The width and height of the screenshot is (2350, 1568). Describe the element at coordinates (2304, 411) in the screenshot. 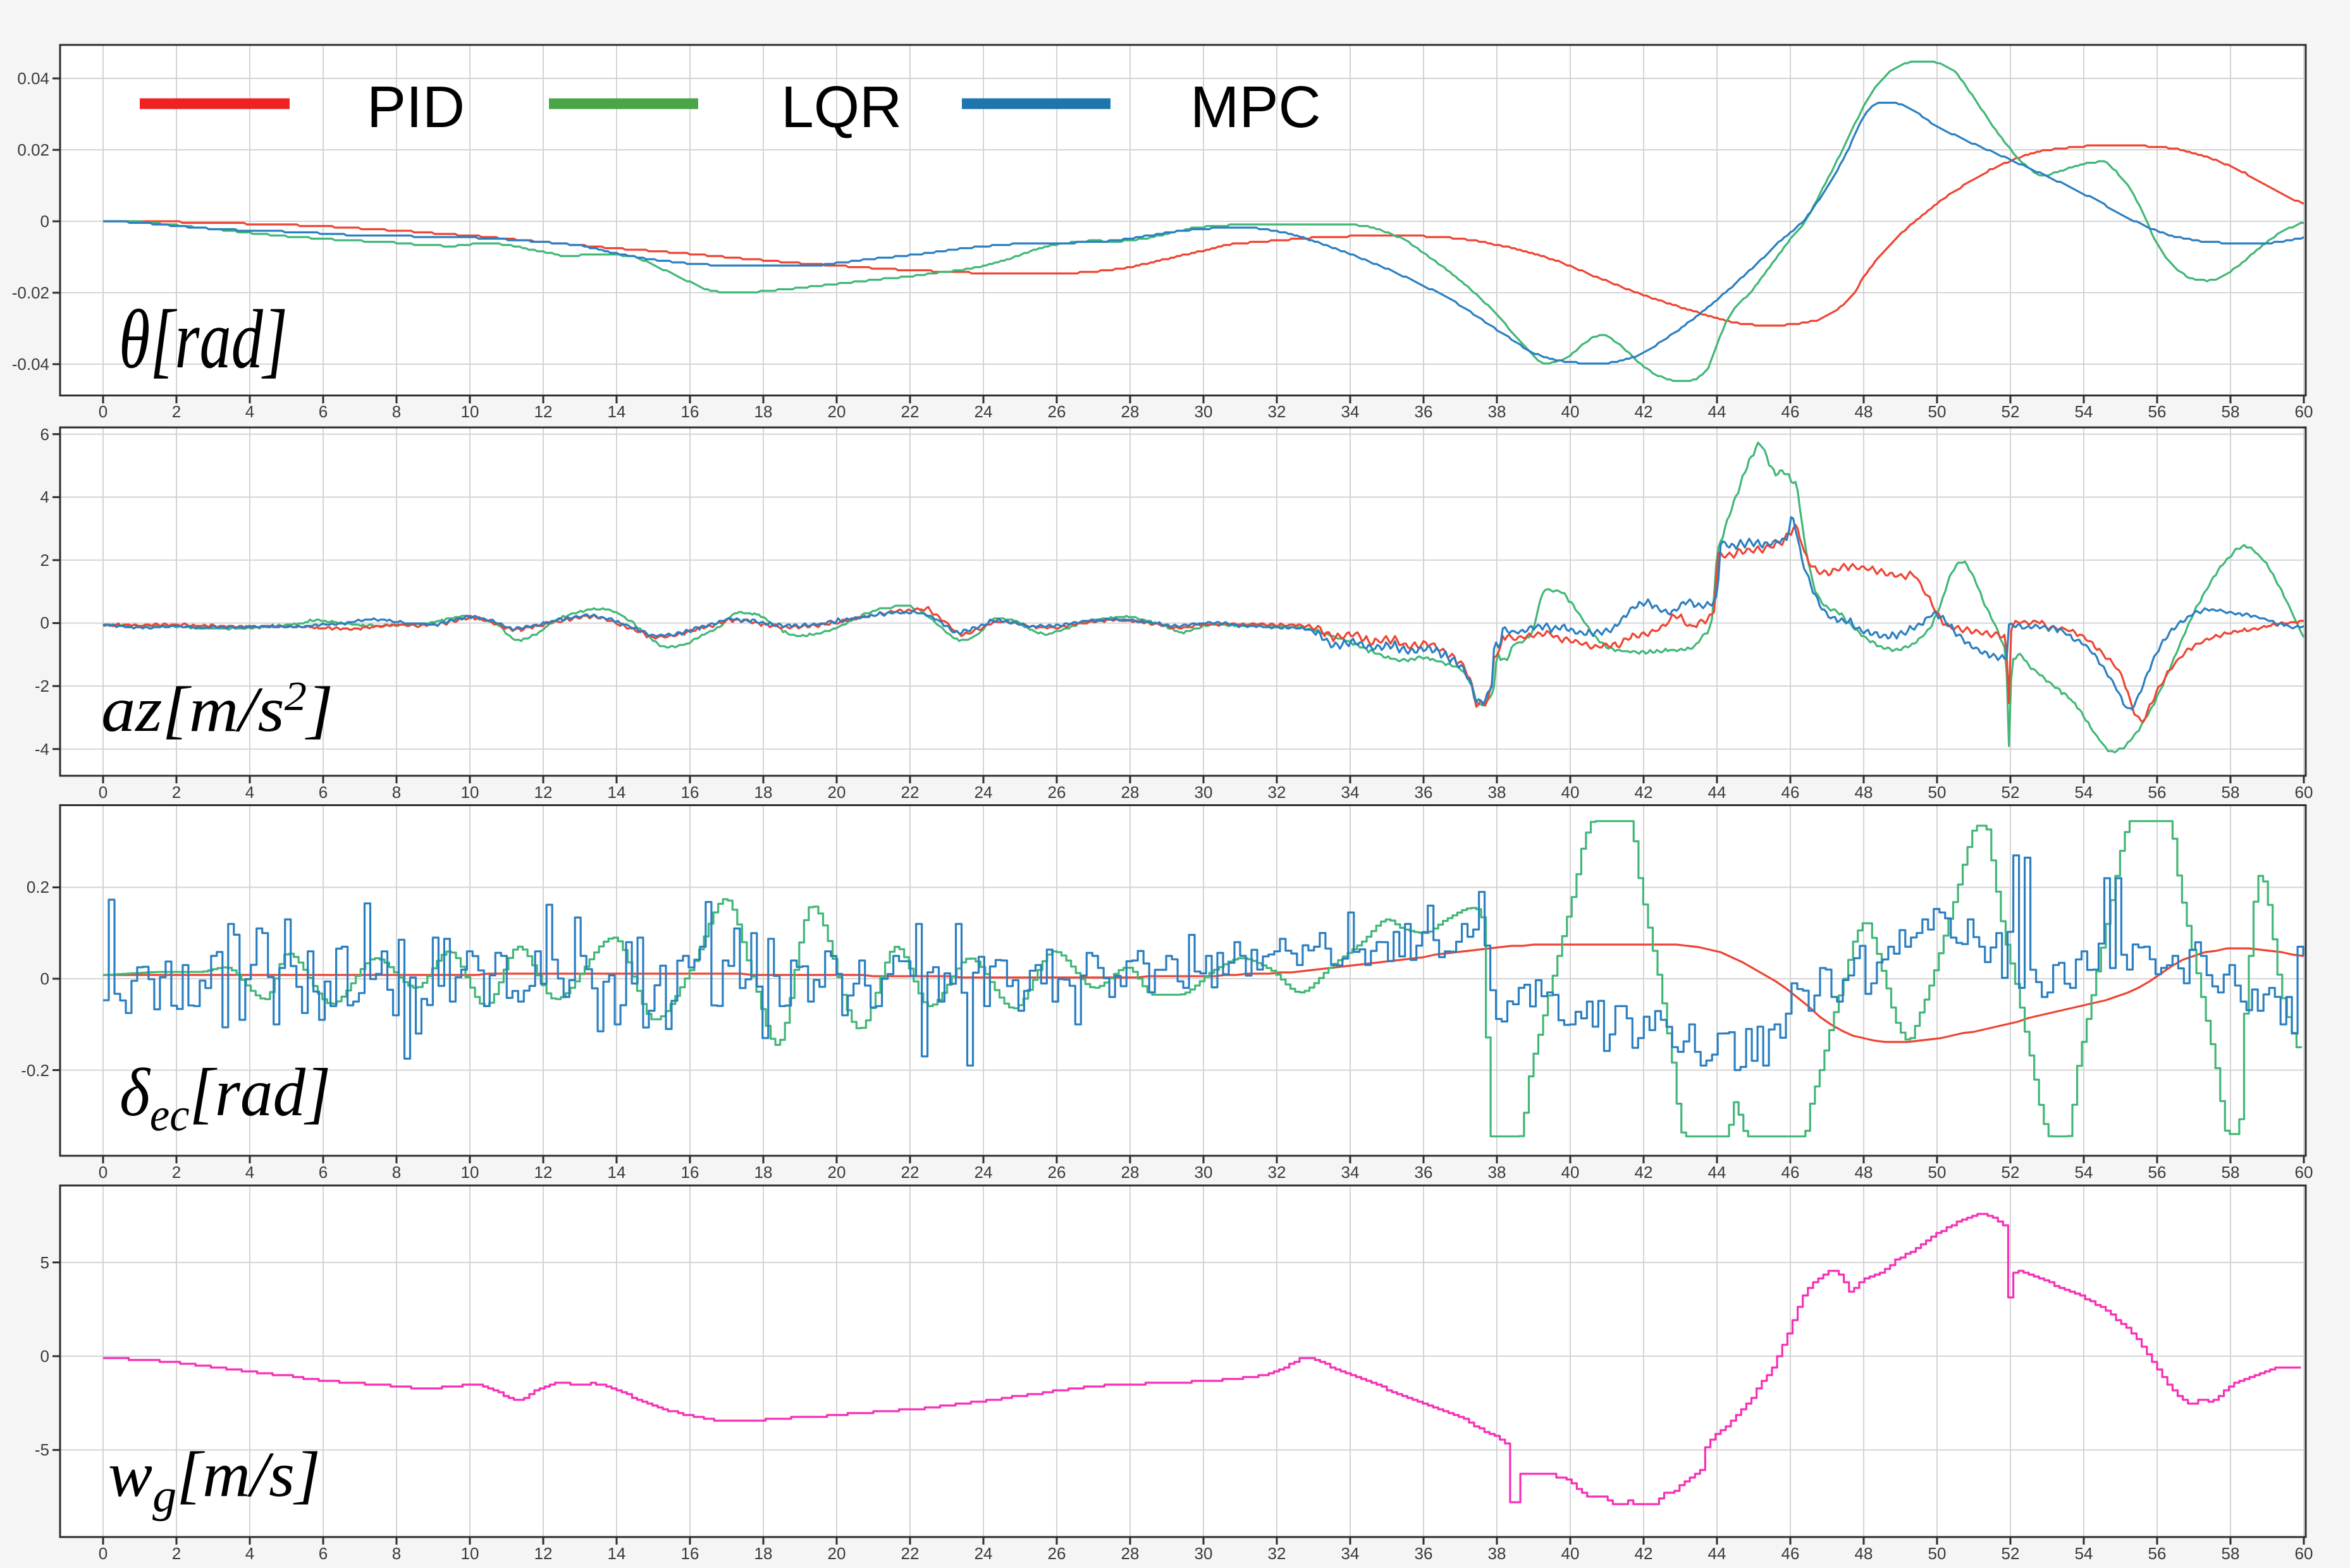

I see `svg-text: 60` at that location.